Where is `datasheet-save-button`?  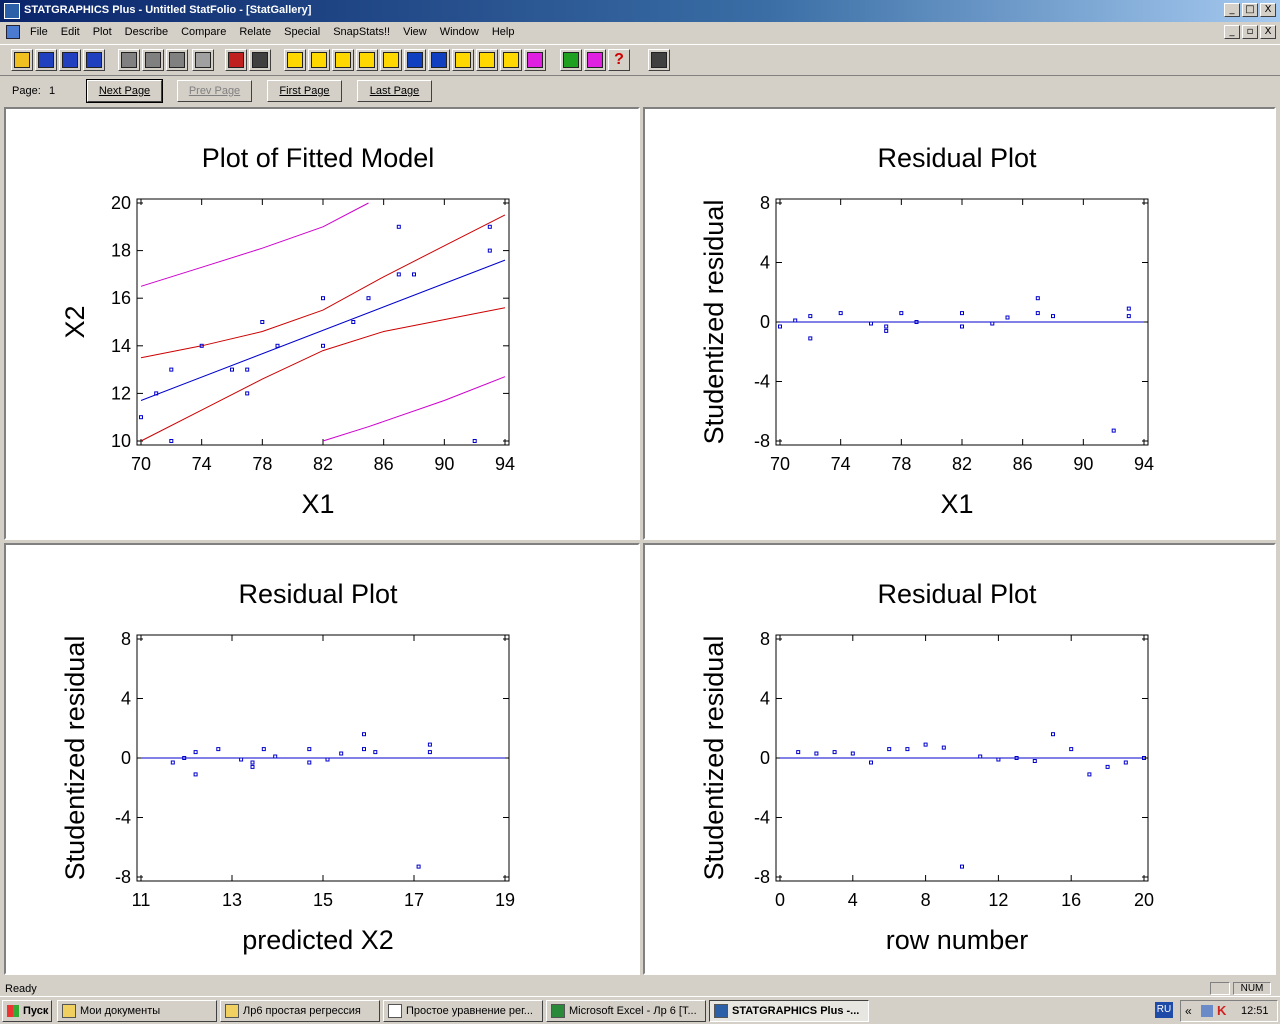
datasheet-save-button is located at coordinates (94, 60).